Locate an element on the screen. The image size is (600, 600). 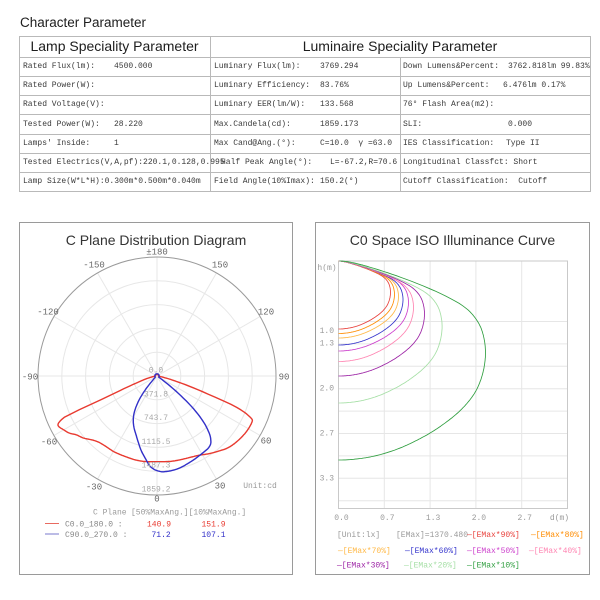
svg-text: —[EMax*60%] is located at coordinates (431, 551).